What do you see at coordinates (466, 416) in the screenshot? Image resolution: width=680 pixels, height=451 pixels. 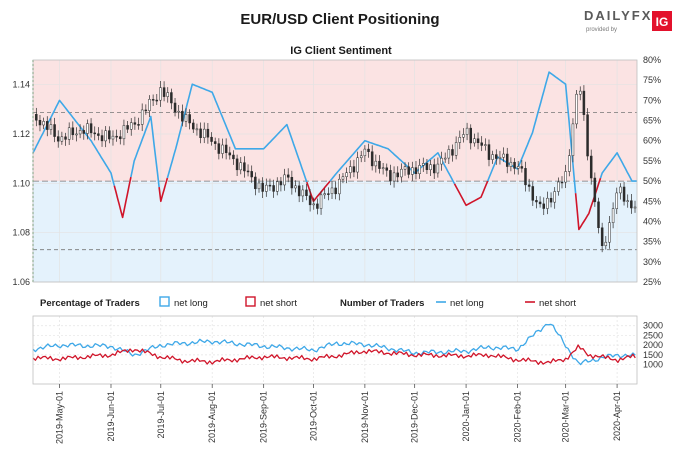 I see `x-tick-label-8: 2020-Jan-01` at bounding box center [466, 416].